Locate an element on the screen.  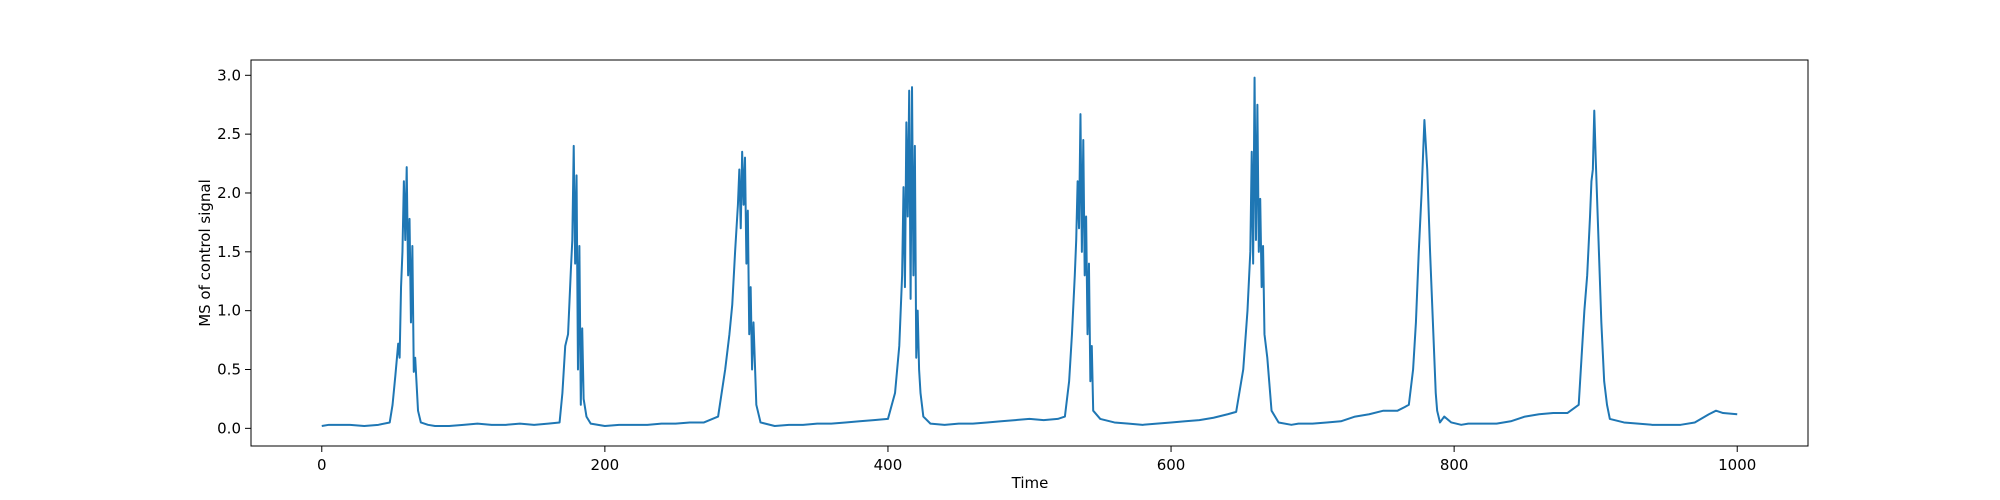
y-tick-label: 3.0 is located at coordinates (229, 75).